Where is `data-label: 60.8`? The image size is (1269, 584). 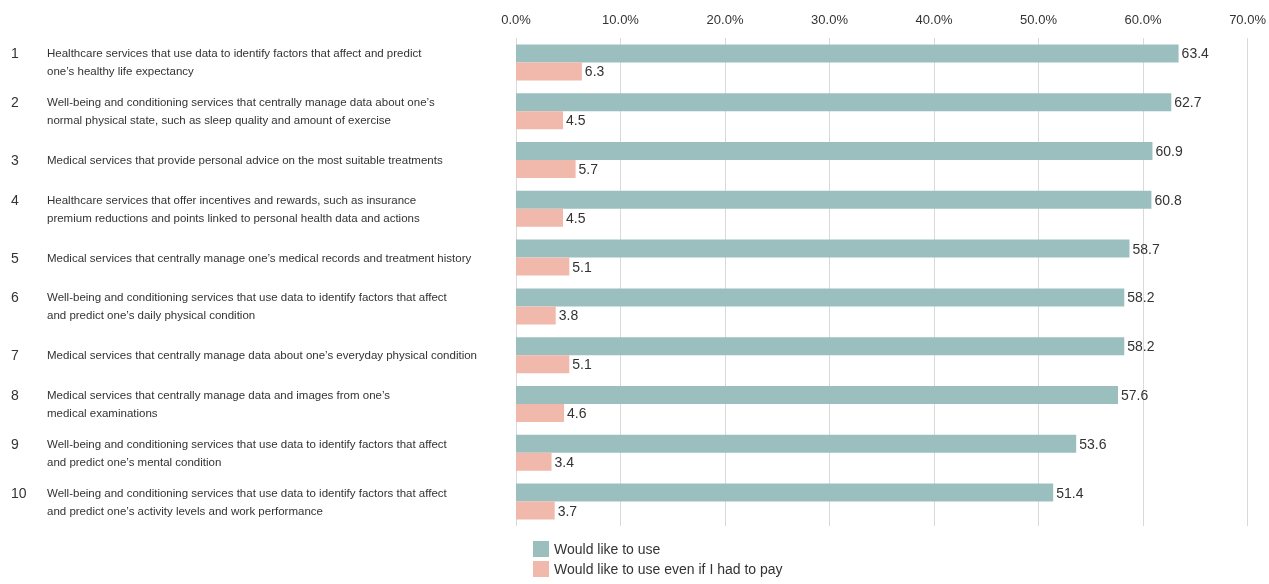
data-label: 60.8 is located at coordinates (1168, 199).